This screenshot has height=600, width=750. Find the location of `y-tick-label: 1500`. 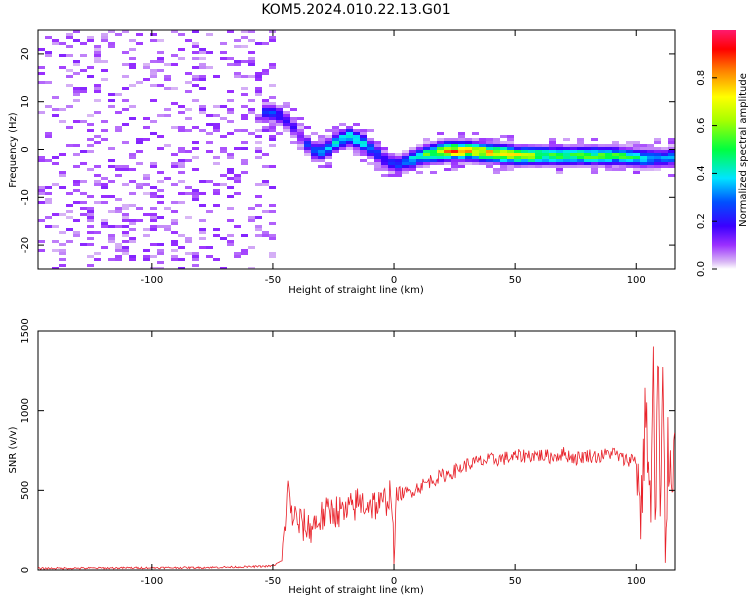

y-tick-label: 1500 is located at coordinates (25, 330).